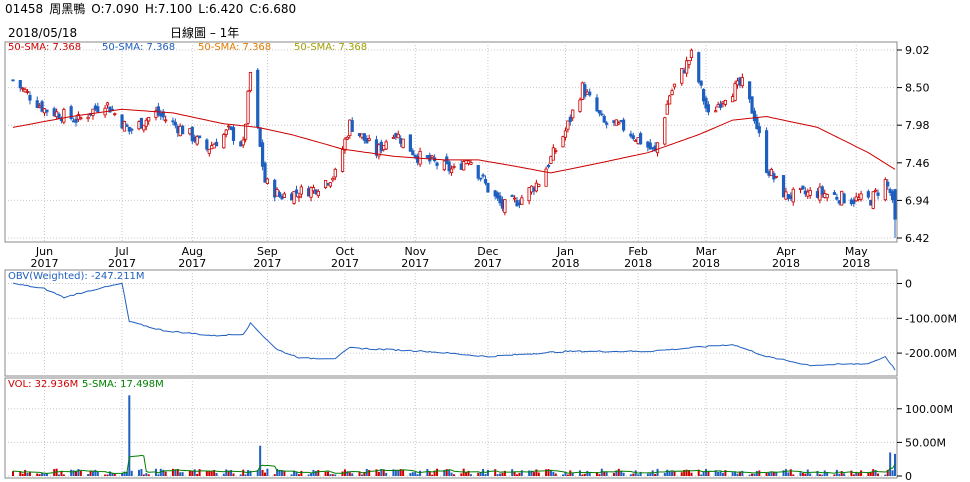  Describe the element at coordinates (917, 50) in the screenshot. I see `price-tick-label: 9.02` at that location.